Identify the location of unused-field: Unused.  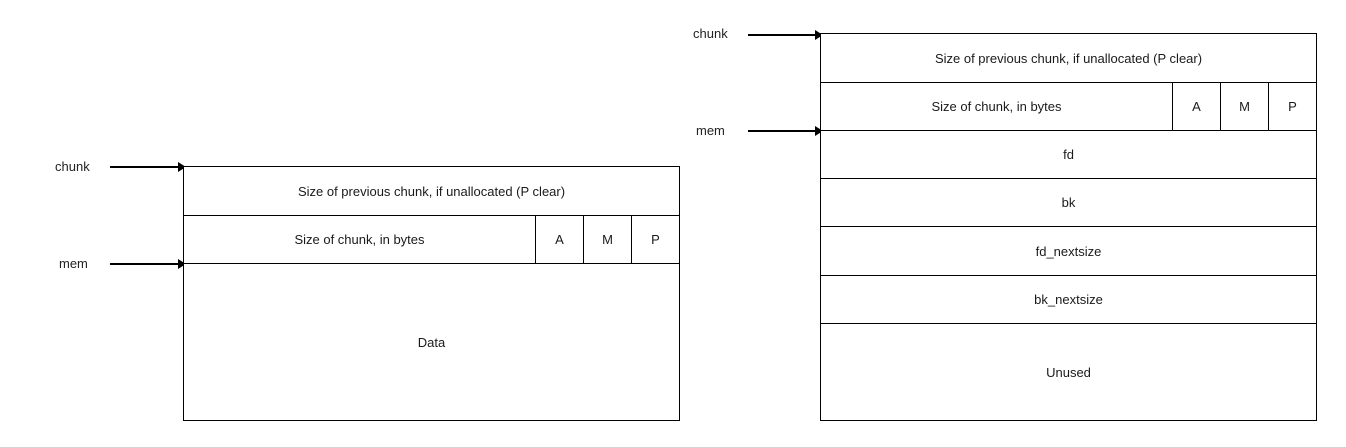
(1068, 372).